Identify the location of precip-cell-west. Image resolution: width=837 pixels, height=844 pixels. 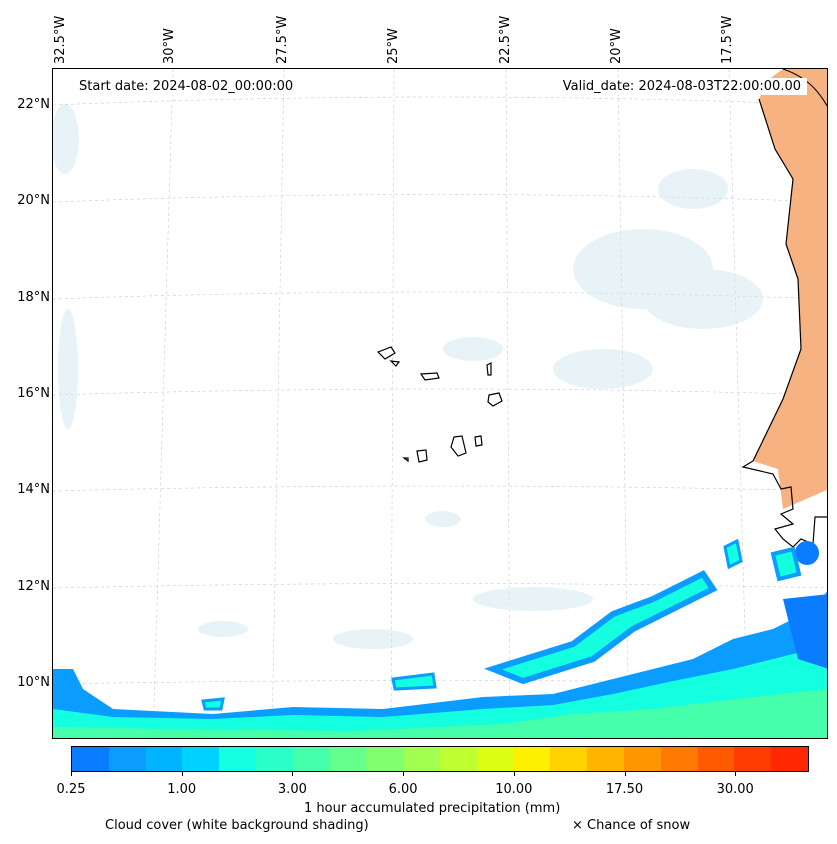
(213, 704).